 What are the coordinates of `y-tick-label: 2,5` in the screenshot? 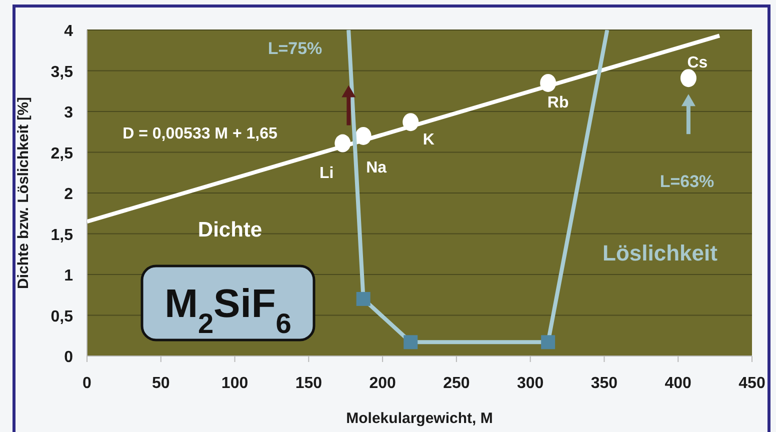 It's located at (62, 153).